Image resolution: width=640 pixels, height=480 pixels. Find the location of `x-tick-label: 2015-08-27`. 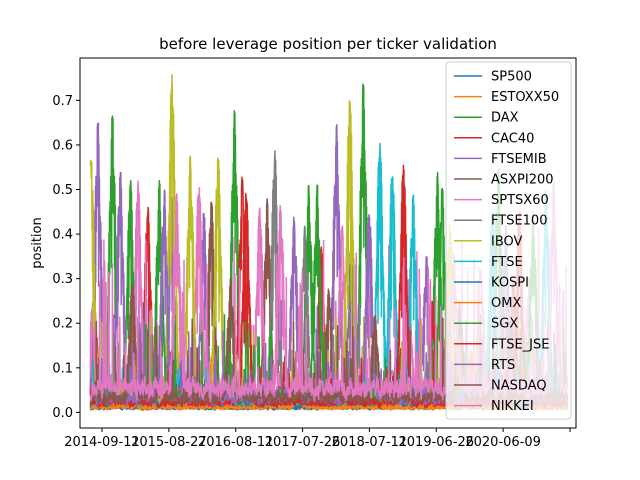

x-tick-label: 2015-08-27 is located at coordinates (169, 442).